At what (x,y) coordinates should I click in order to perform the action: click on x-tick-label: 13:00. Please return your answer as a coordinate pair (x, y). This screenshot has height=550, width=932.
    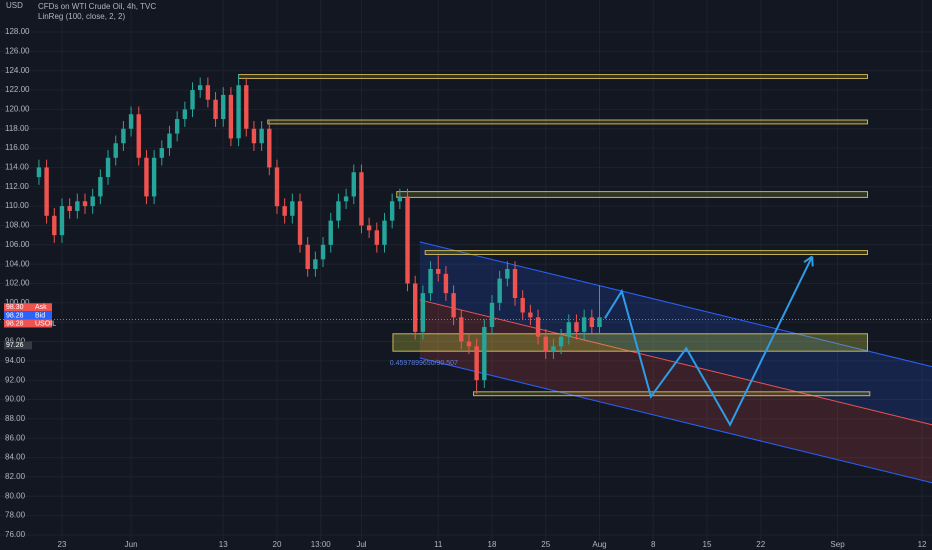
    Looking at the image, I should click on (321, 544).